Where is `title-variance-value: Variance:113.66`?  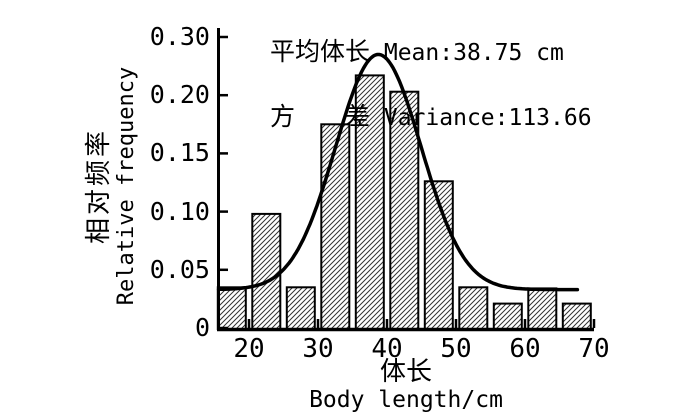
title-variance-value: Variance:113.66 is located at coordinates (481, 118).